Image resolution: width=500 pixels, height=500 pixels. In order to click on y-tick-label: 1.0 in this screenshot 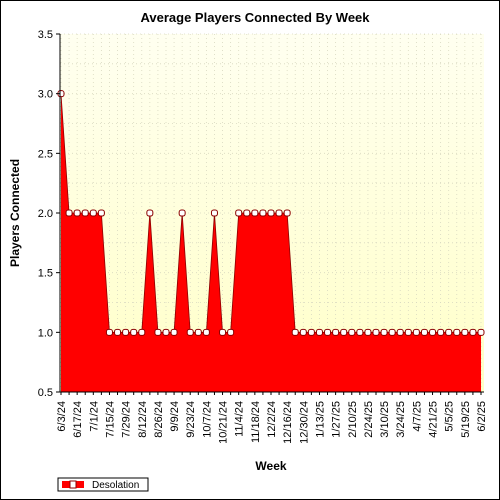, I will do `click(45, 333)`.